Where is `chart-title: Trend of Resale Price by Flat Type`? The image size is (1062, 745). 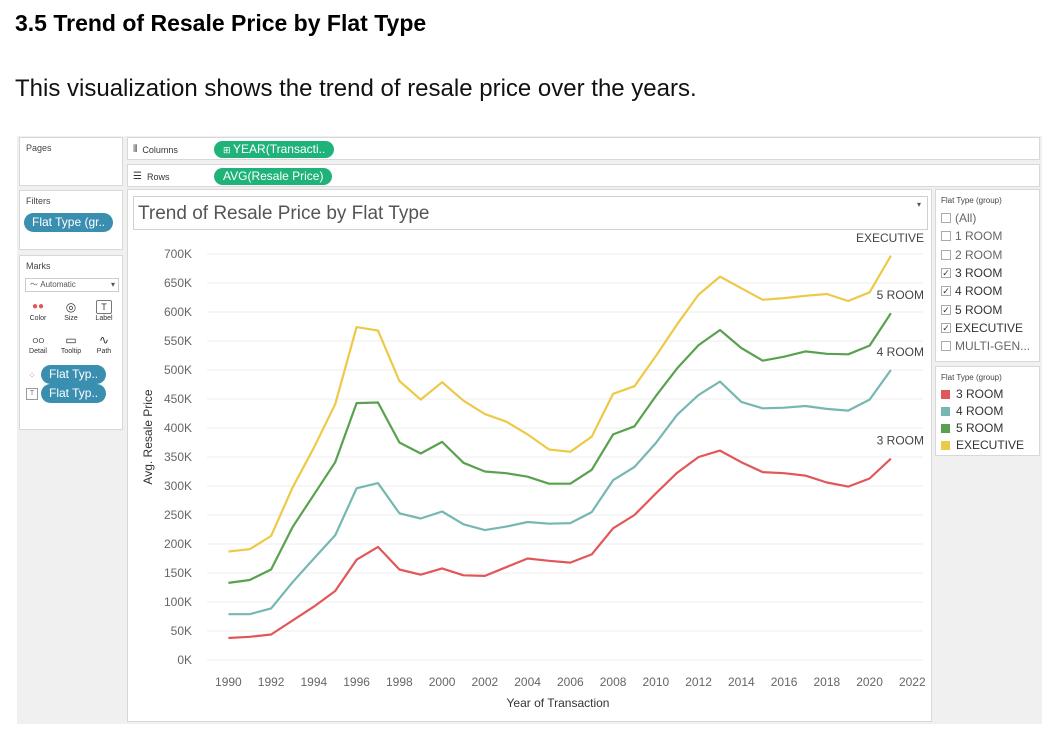
chart-title: Trend of Resale Price by Flat Type is located at coordinates (284, 213).